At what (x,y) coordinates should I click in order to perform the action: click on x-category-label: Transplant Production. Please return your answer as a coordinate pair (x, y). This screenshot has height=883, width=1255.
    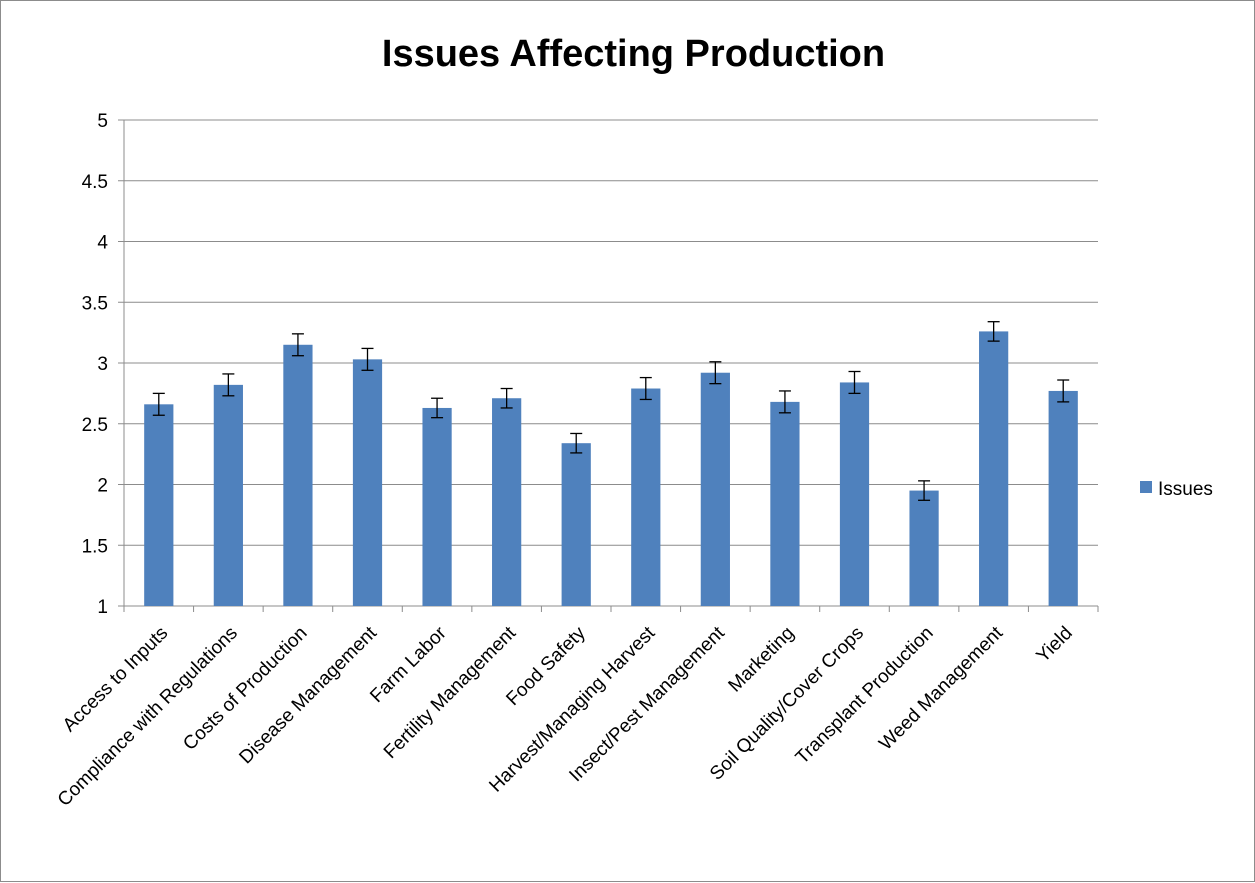
    Looking at the image, I should click on (865, 696).